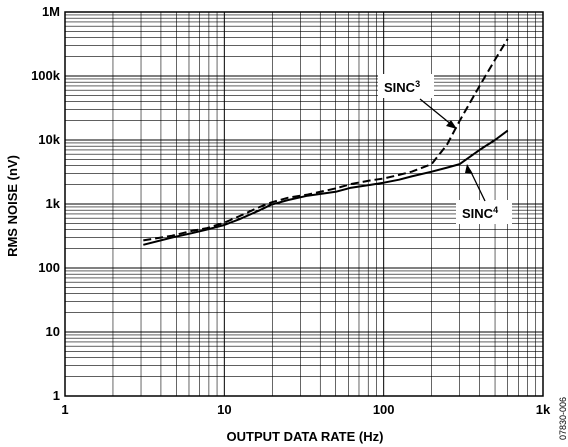  I want to click on y-tick-label: 10k, so click(49, 139).